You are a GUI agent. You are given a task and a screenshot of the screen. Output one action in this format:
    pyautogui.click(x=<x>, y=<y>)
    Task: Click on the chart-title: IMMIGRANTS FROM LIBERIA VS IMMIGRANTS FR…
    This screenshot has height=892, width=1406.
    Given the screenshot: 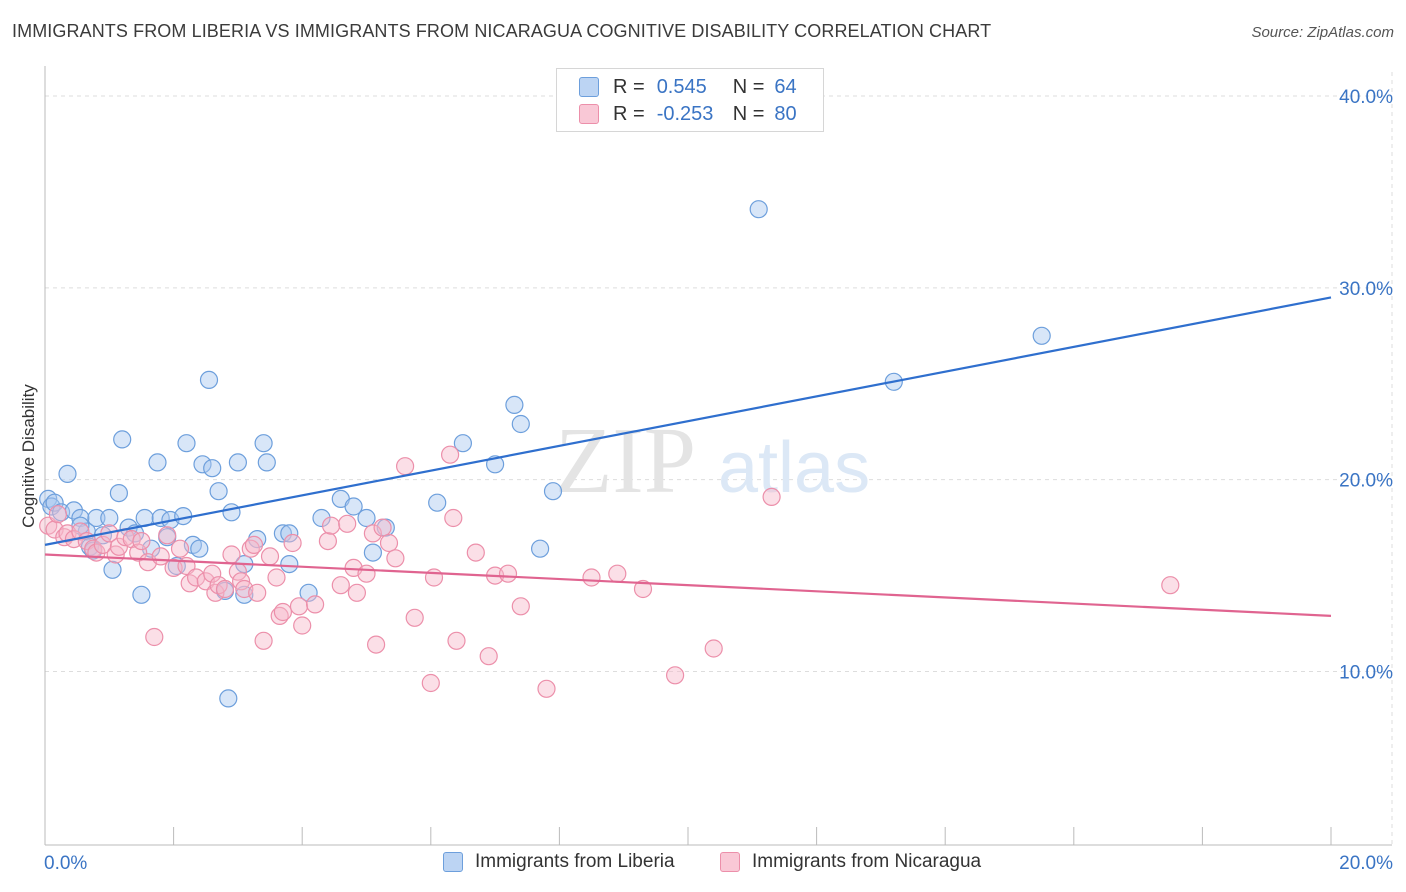 What is the action you would take?
    pyautogui.click(x=502, y=31)
    